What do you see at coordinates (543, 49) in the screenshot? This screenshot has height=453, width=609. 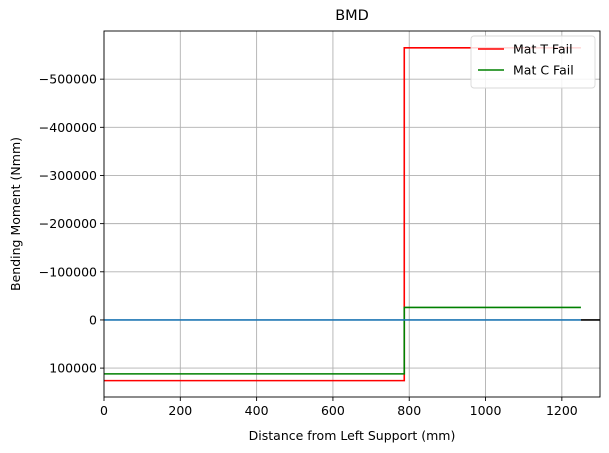 I see `legend-label: Mat T Fail` at bounding box center [543, 49].